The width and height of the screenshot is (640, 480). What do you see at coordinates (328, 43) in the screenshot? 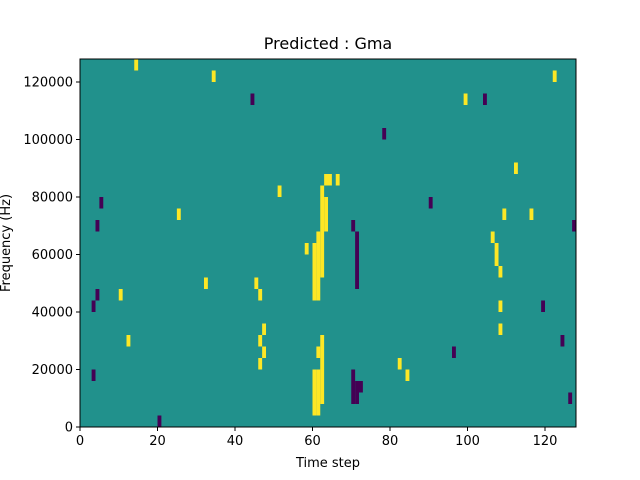
I see `chart-title: Predicted : Gma` at bounding box center [328, 43].